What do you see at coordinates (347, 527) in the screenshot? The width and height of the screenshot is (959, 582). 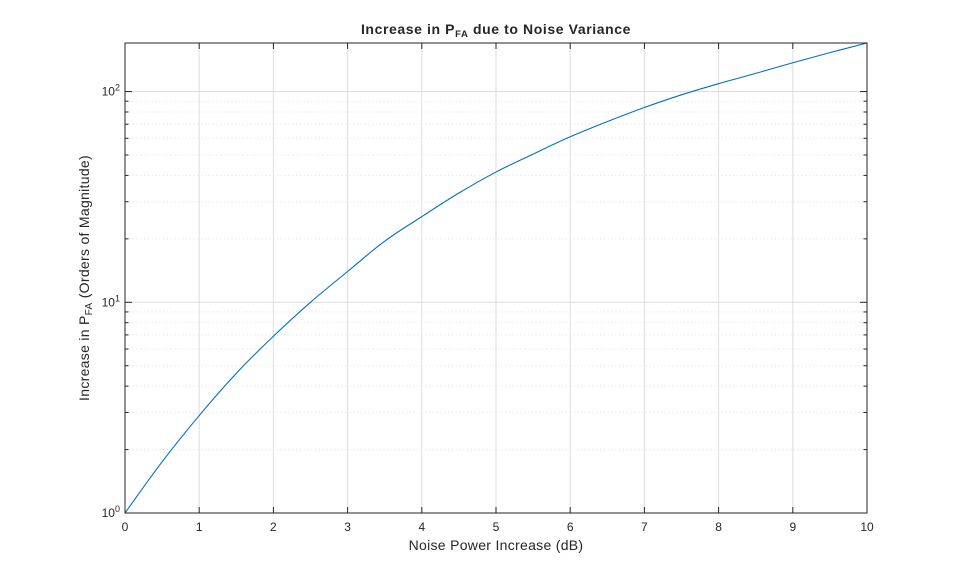 I see `x-tick-label: 3` at bounding box center [347, 527].